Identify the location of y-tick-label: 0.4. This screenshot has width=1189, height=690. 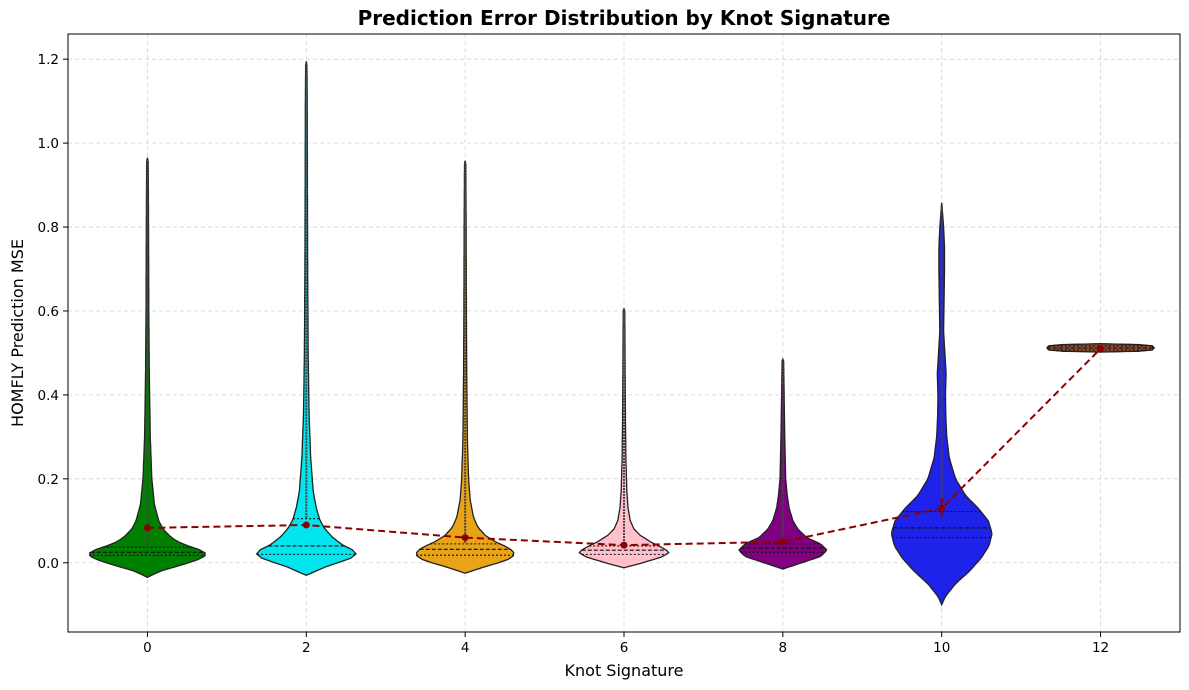
(48, 396).